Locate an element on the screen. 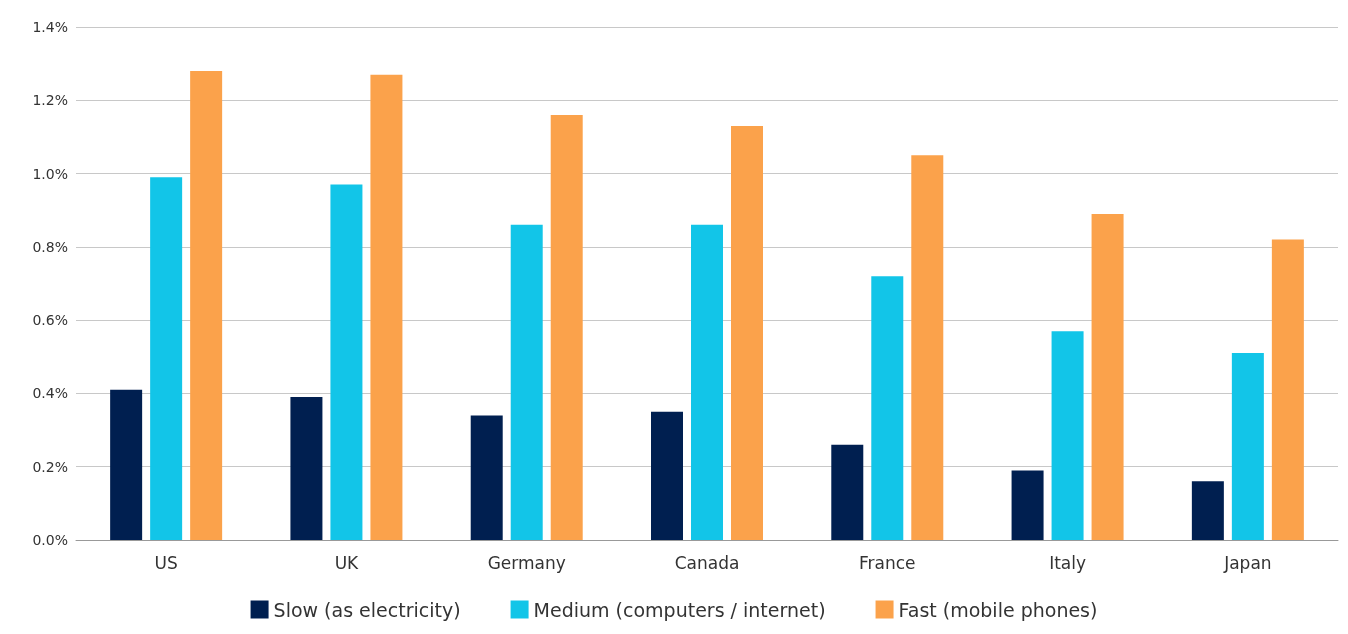 Image resolution: width=1348 pixels, height=634 pixels. x-tick-label: Japan is located at coordinates (1247, 562).